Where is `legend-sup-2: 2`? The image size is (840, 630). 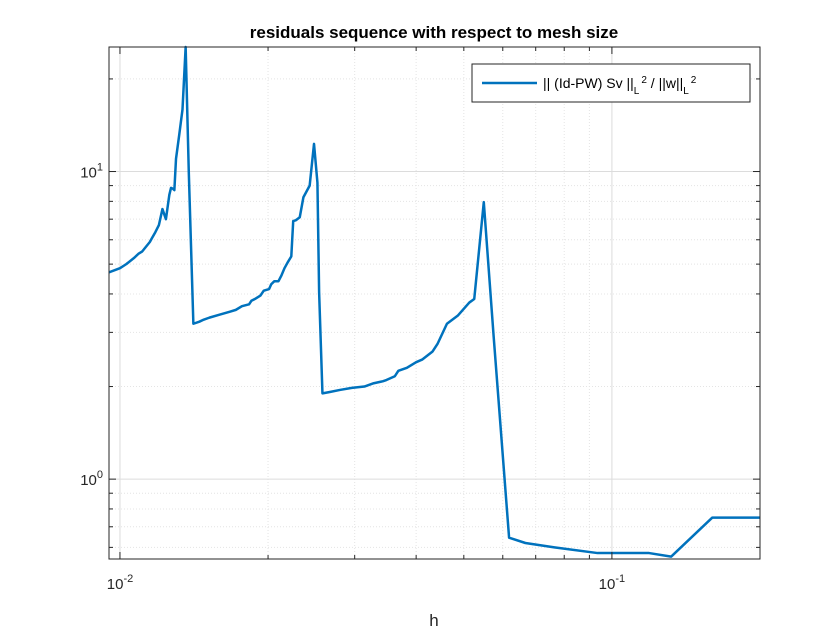
legend-sup-2: 2 is located at coordinates (694, 80).